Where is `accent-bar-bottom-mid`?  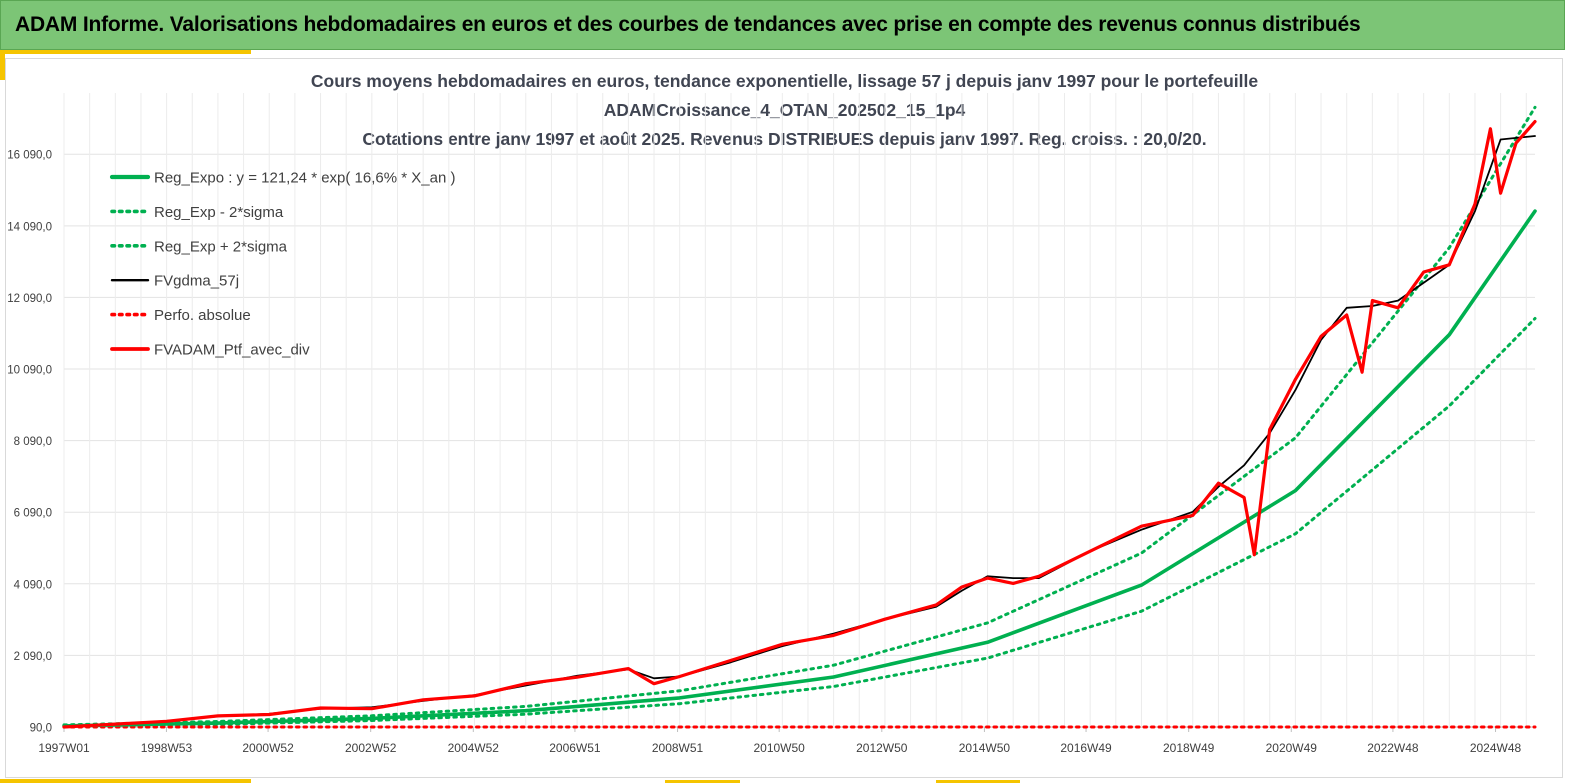 accent-bar-bottom-mid is located at coordinates (702, 781).